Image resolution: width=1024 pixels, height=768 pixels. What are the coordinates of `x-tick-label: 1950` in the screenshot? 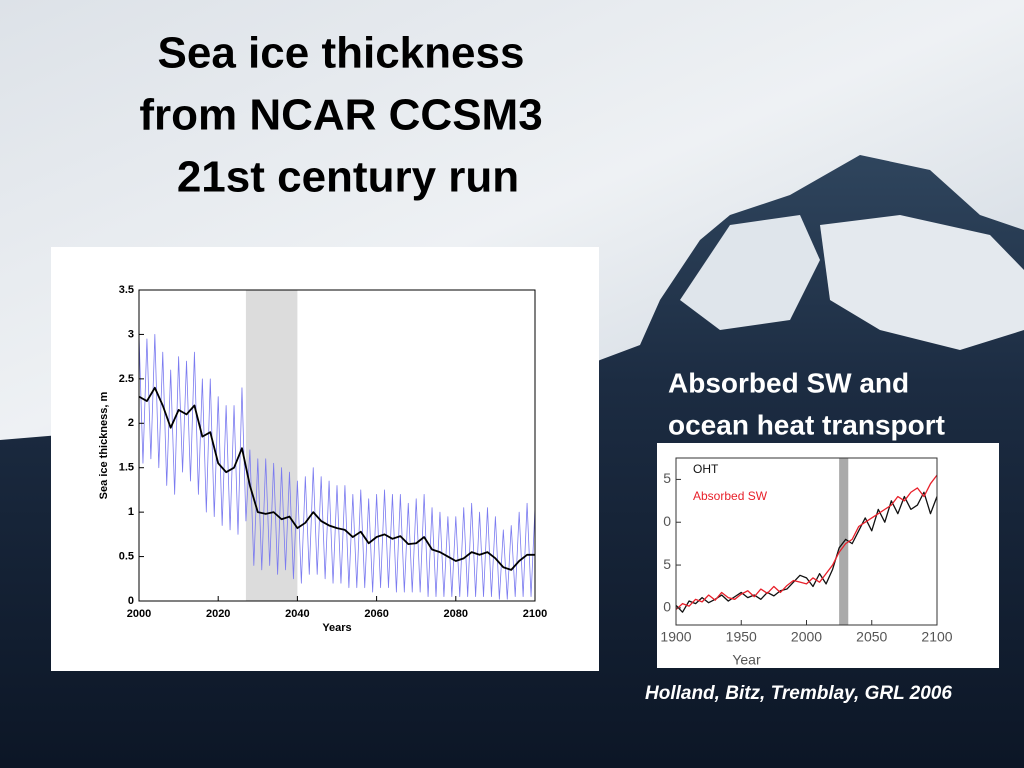 It's located at (741, 637).